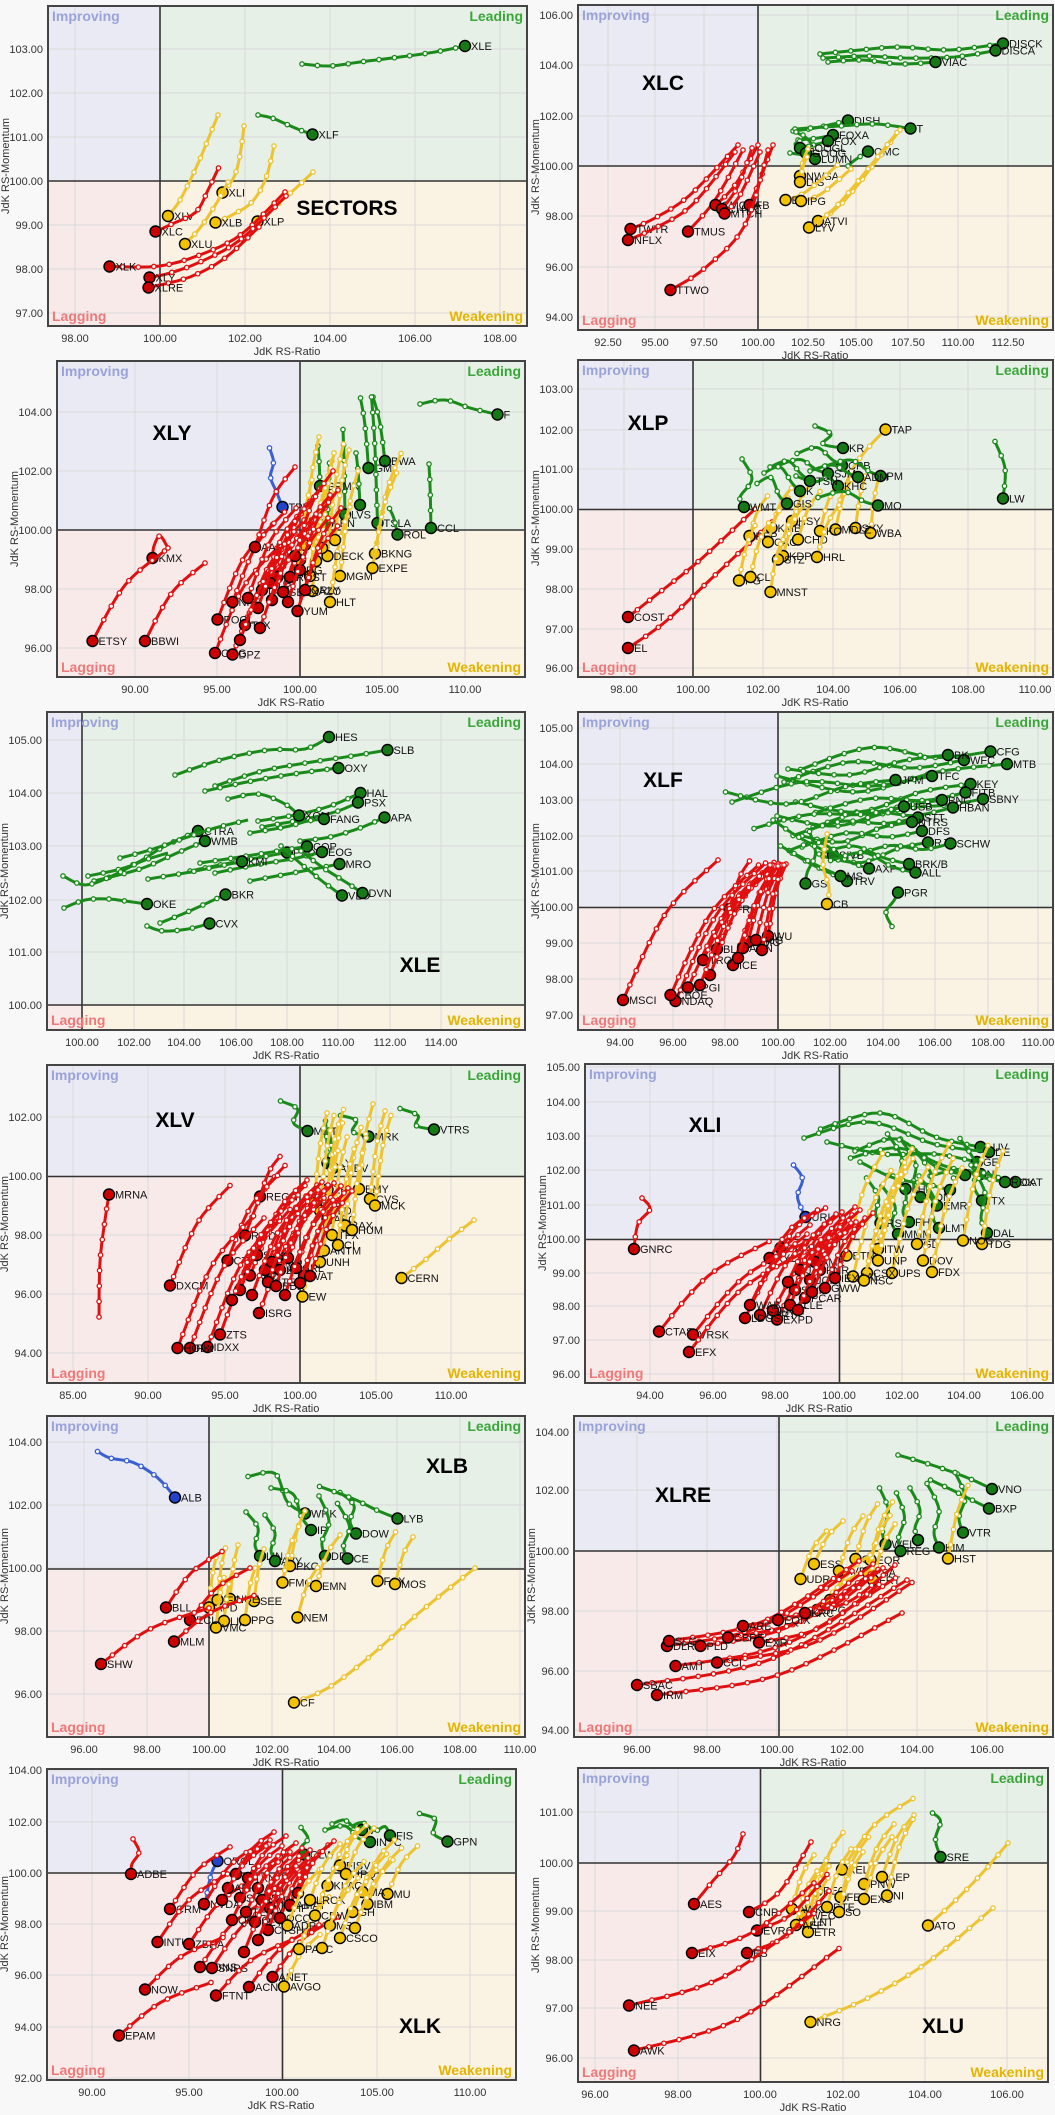 The image size is (1055, 2115). I want to click on svg-text: FDX, so click(949, 1273).